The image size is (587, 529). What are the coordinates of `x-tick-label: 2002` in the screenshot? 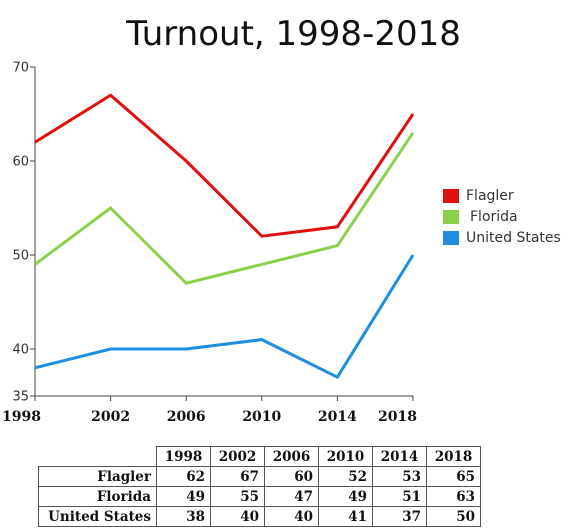 It's located at (110, 417).